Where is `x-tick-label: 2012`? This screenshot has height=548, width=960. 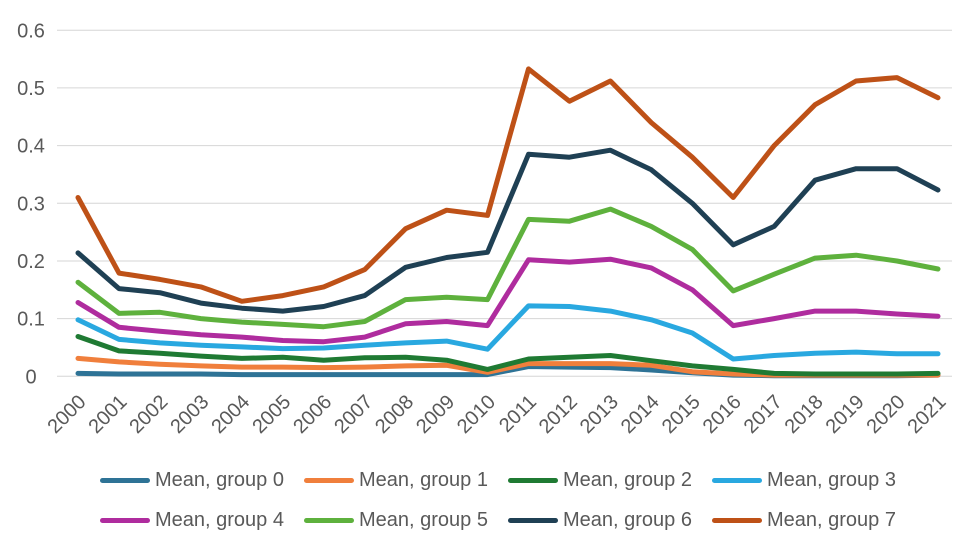
x-tick-label: 2012 is located at coordinates (558, 414).